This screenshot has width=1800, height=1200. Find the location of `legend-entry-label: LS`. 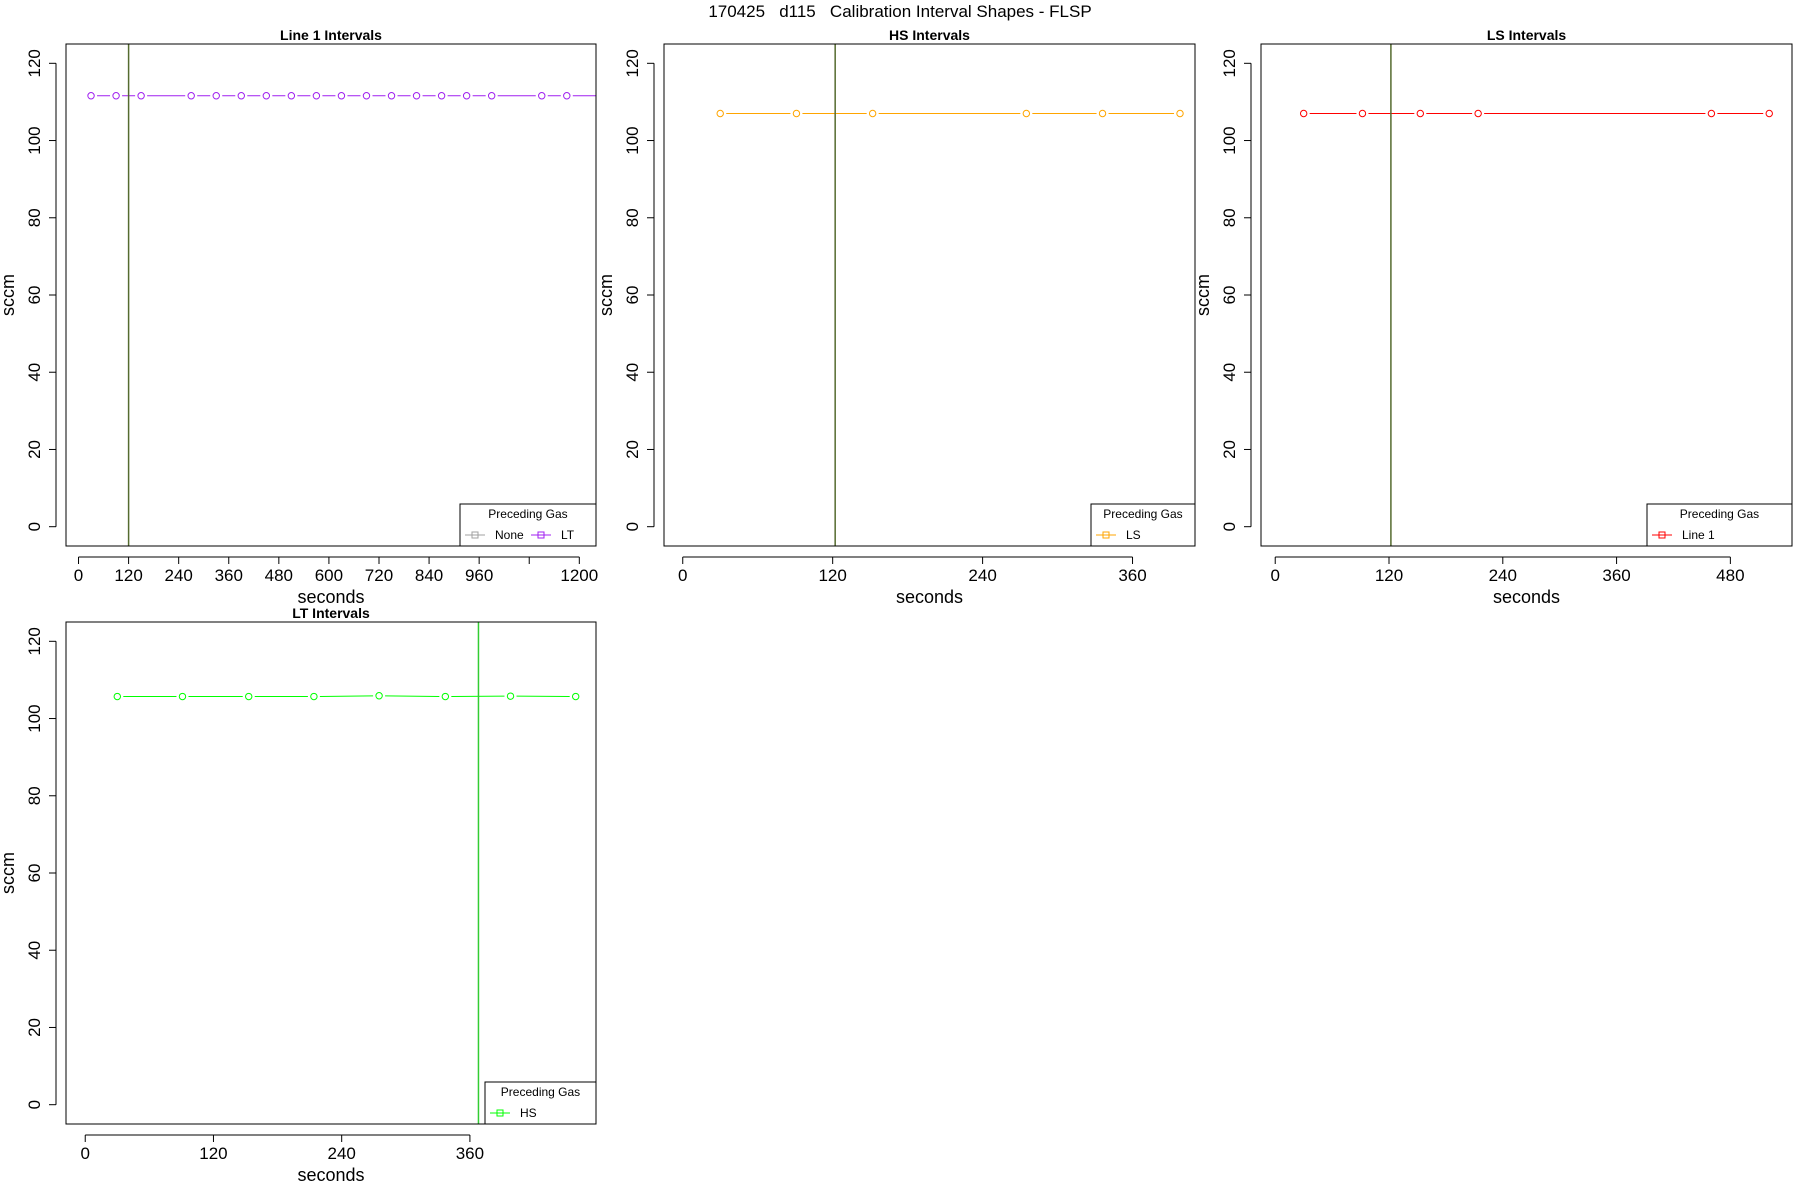

legend-entry-label: LS is located at coordinates (1133, 535).